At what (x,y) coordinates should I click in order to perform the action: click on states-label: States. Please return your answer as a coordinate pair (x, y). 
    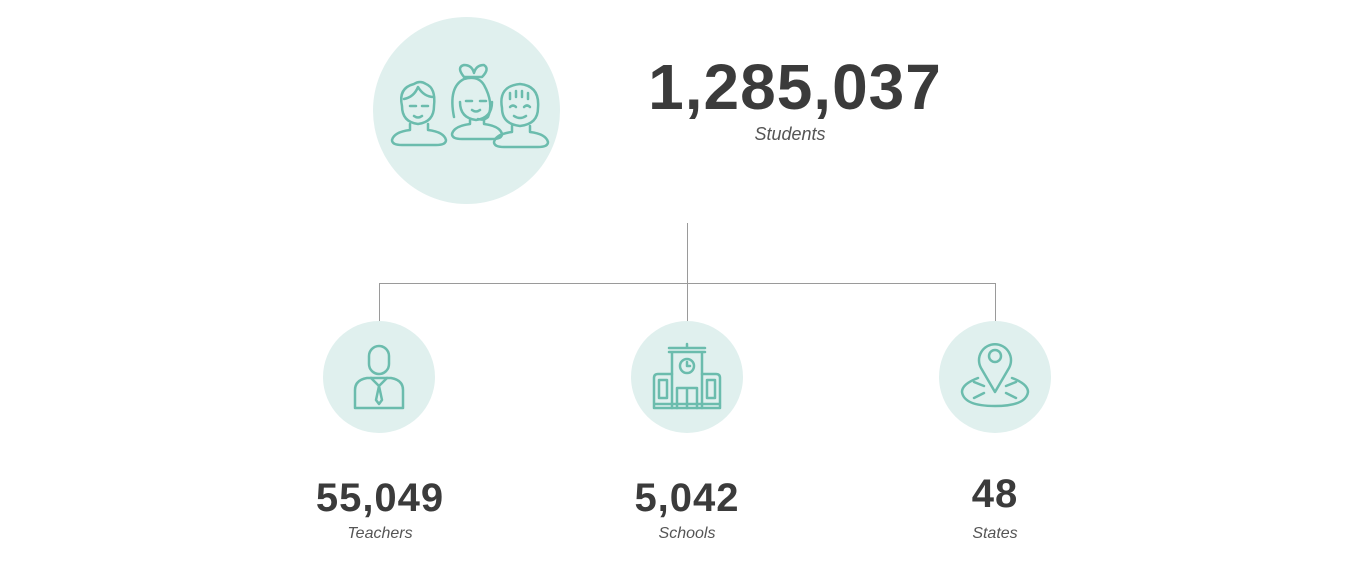
    Looking at the image, I should click on (995, 533).